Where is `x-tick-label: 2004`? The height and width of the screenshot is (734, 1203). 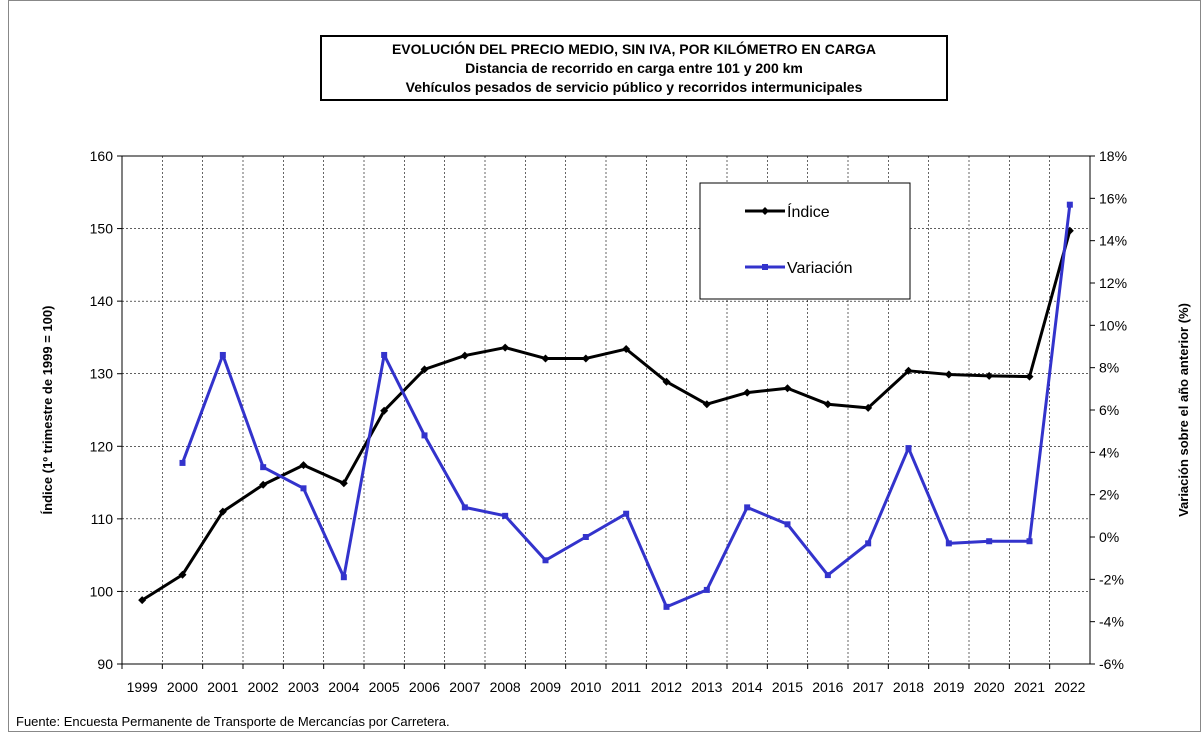
x-tick-label: 2004 is located at coordinates (343, 687).